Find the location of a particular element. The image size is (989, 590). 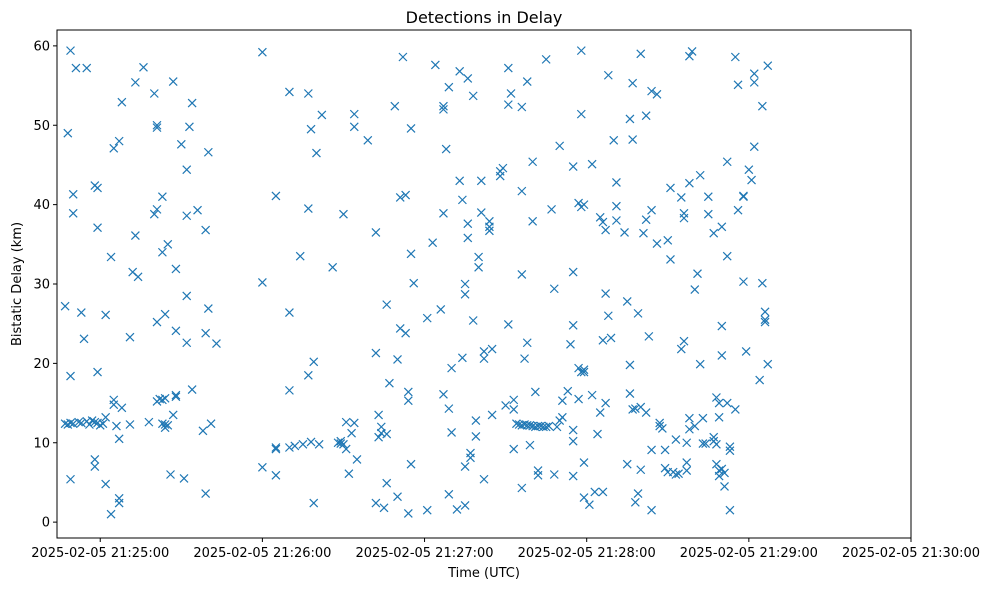

y-axis: 0 10 20 30 40 50 60 is located at coordinates (45, 285).